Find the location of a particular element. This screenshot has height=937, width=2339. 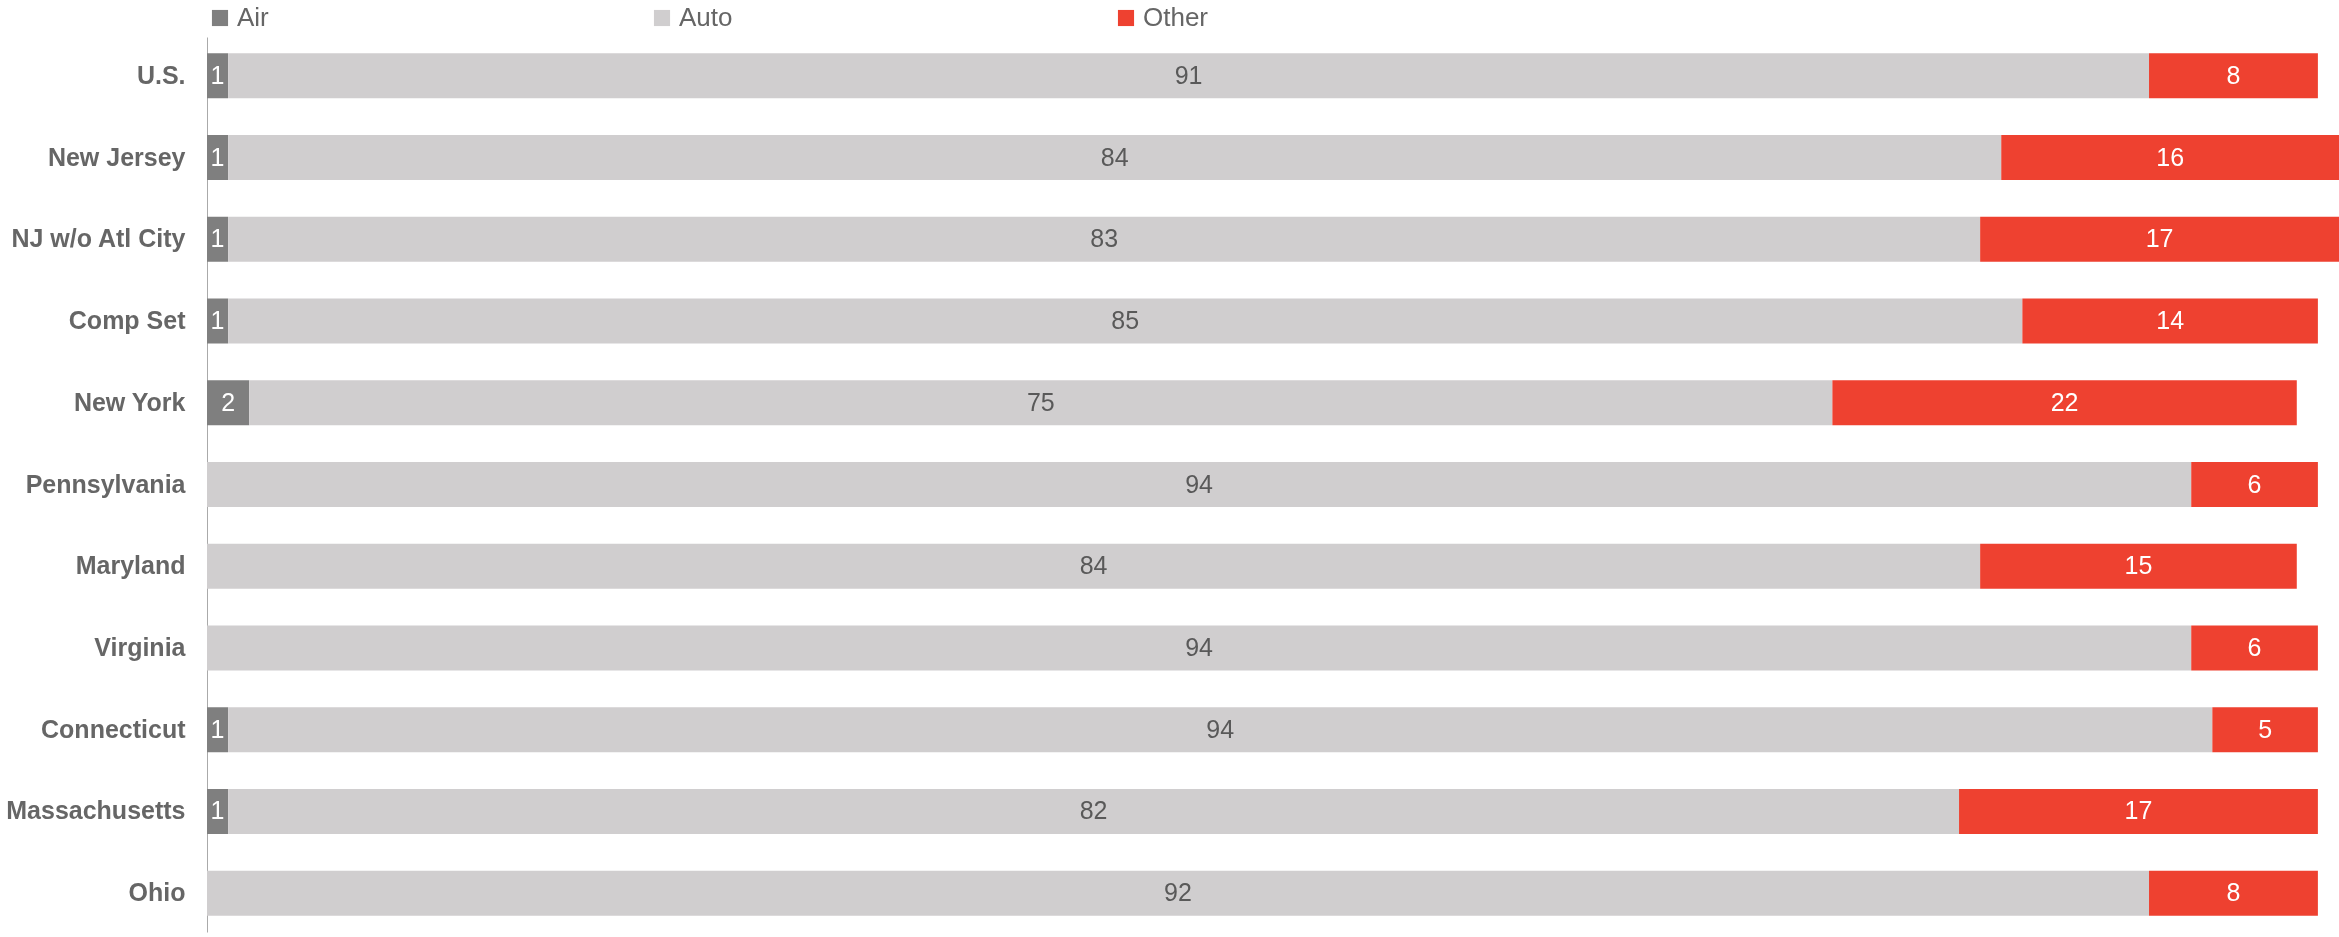

y-tick-label: New York is located at coordinates (129, 401).